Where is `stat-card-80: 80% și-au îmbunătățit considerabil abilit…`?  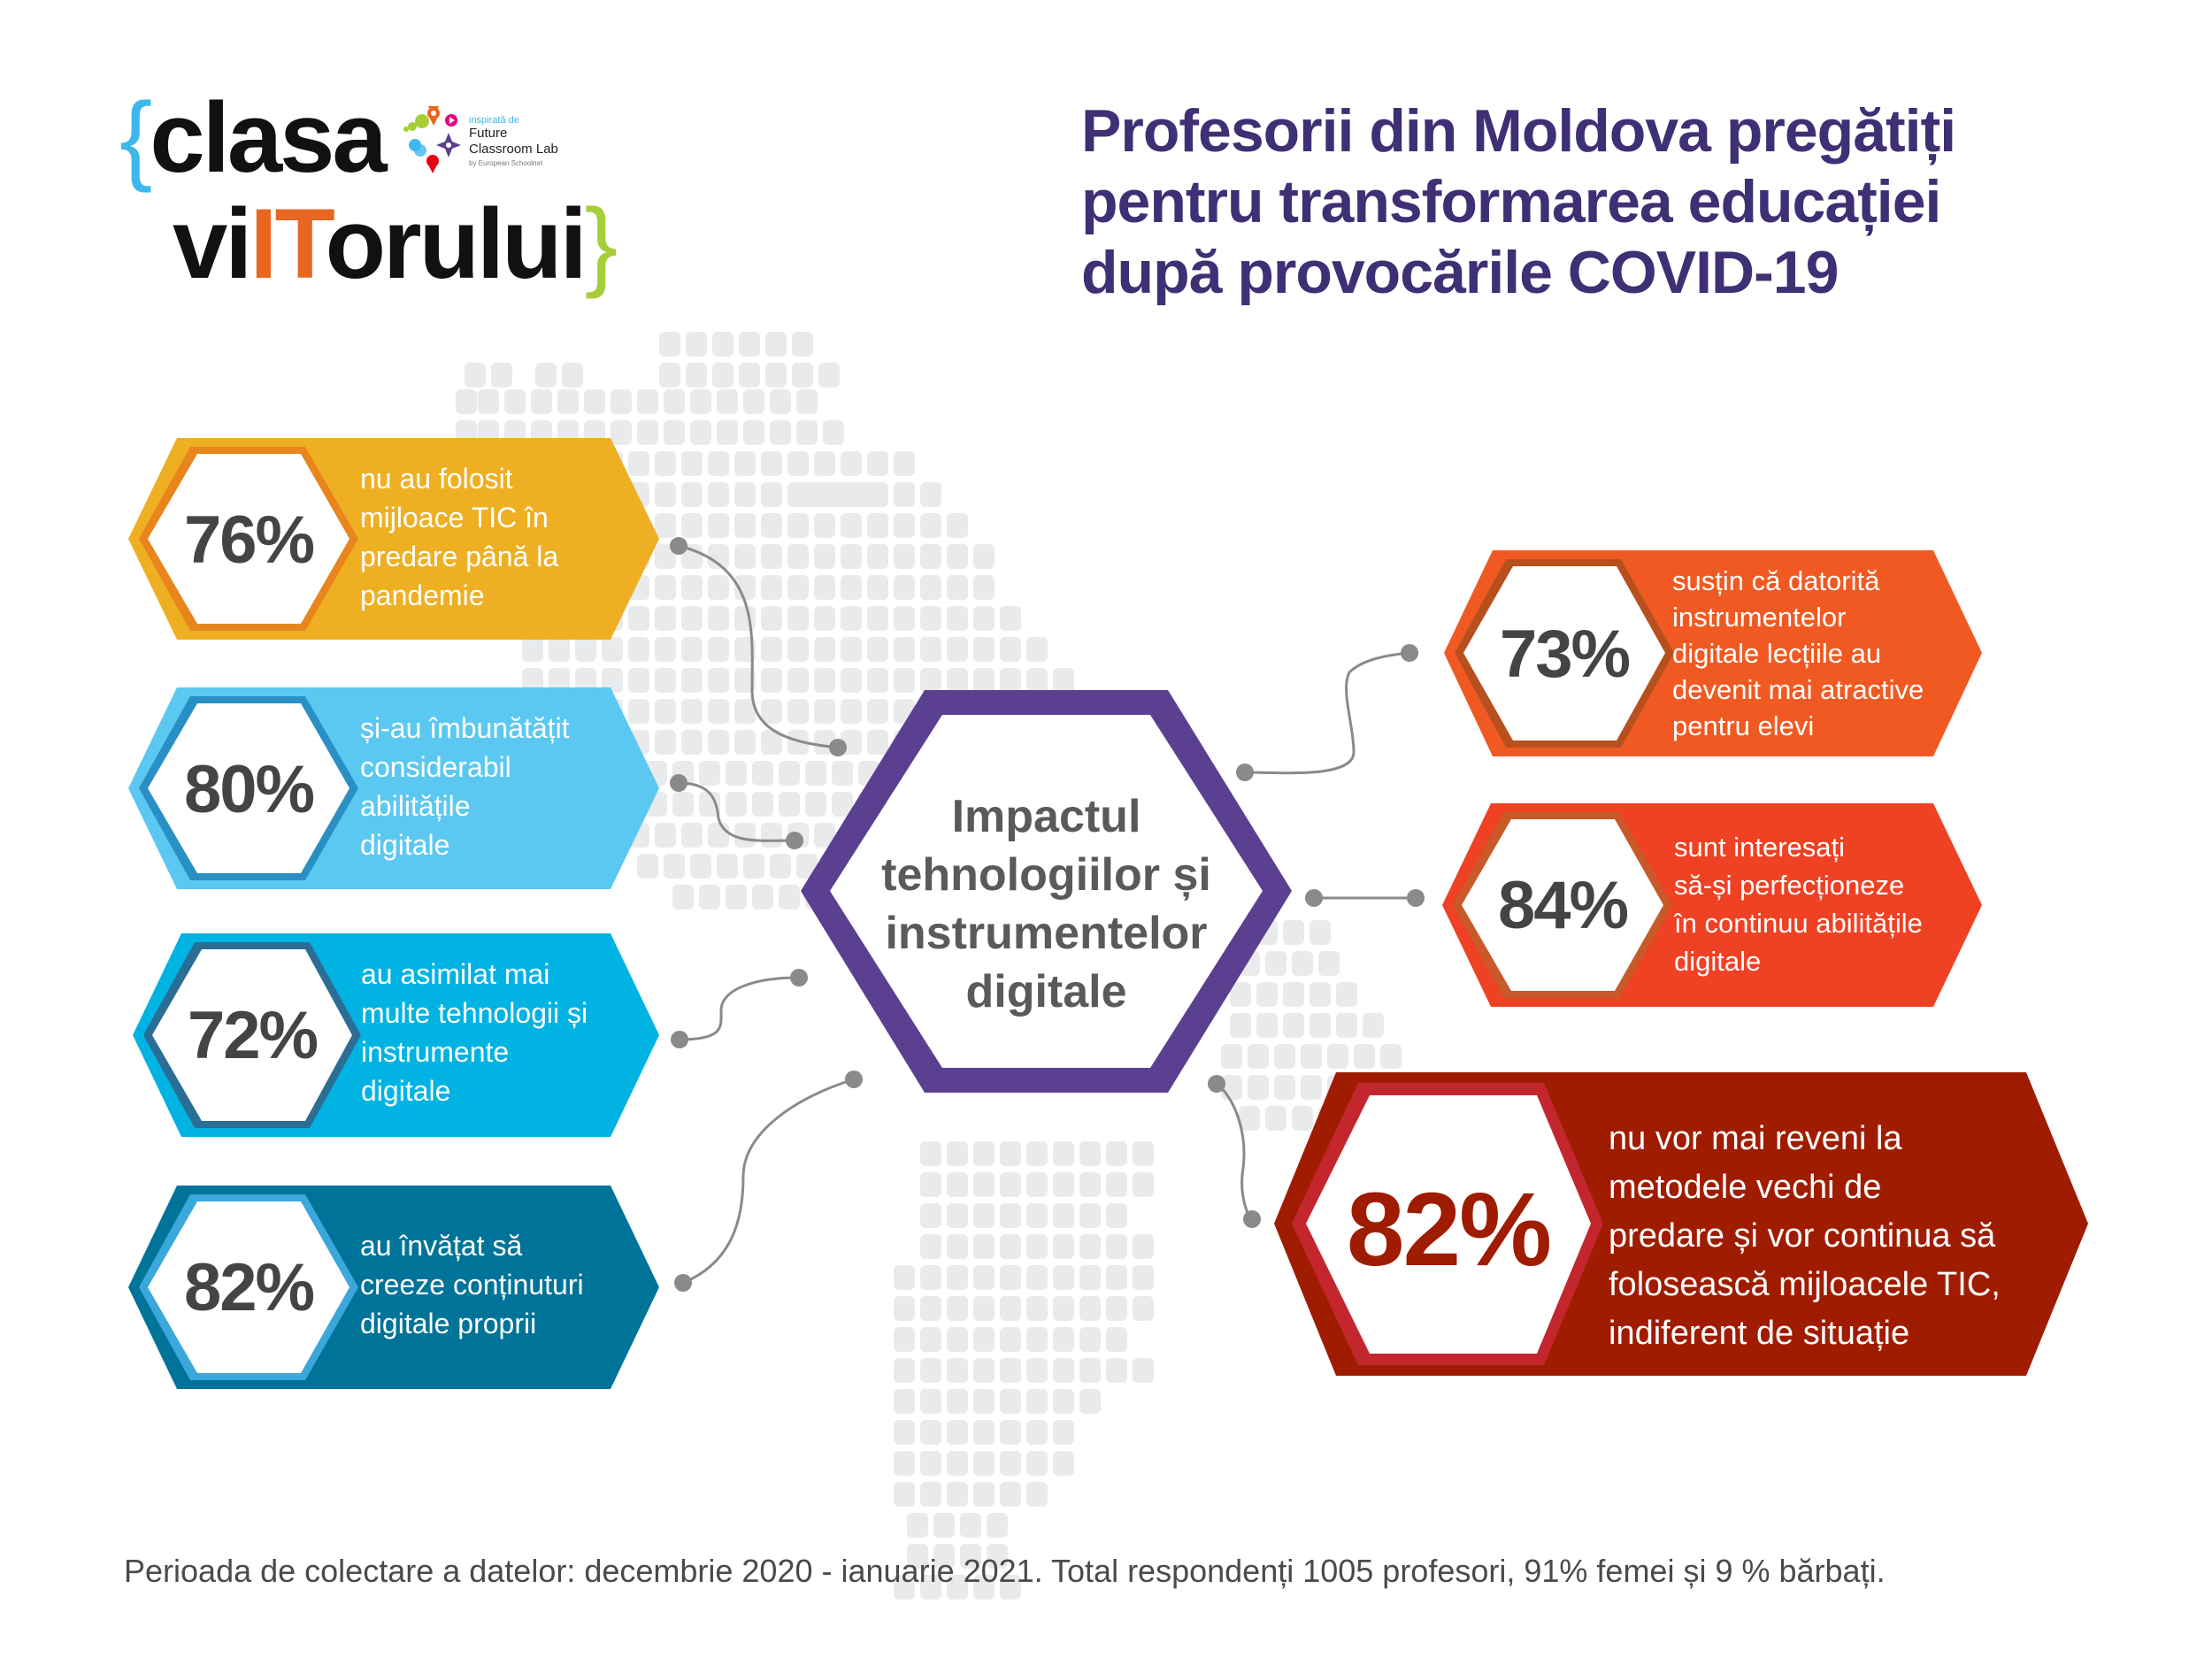 stat-card-80: 80% și-au îmbunătățit considerabil abilit… is located at coordinates (394, 788).